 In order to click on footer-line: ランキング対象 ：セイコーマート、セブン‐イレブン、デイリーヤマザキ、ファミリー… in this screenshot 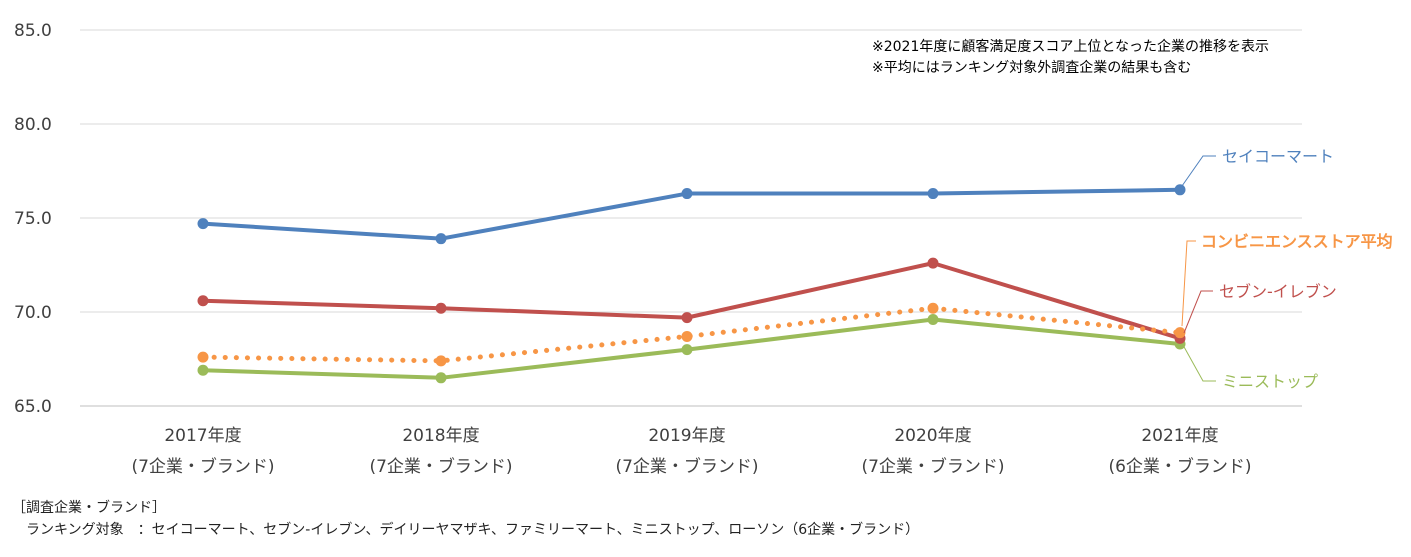, I will do `click(466, 530)`.